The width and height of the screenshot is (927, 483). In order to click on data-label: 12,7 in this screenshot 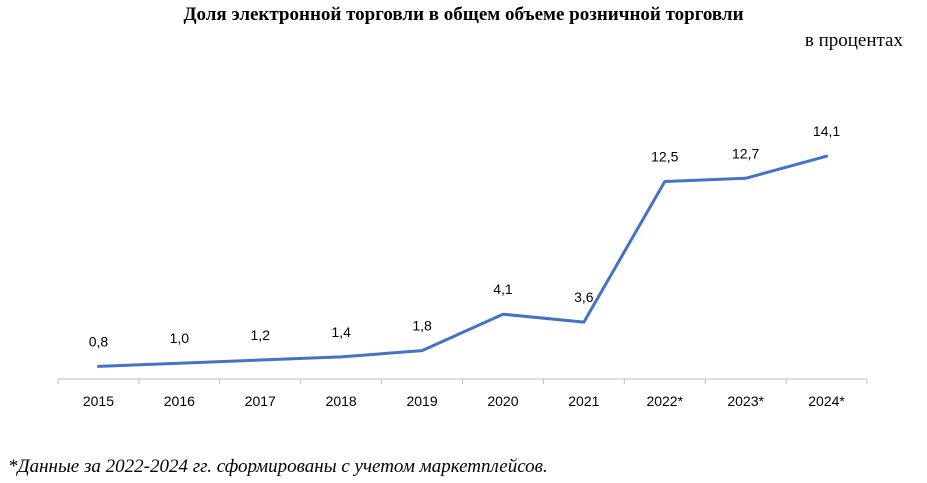, I will do `click(745, 153)`.